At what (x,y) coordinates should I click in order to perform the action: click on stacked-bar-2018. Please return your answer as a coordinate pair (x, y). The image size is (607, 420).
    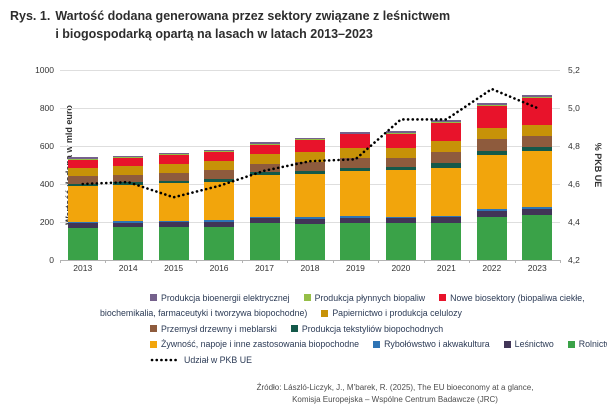
    Looking at the image, I should click on (310, 198).